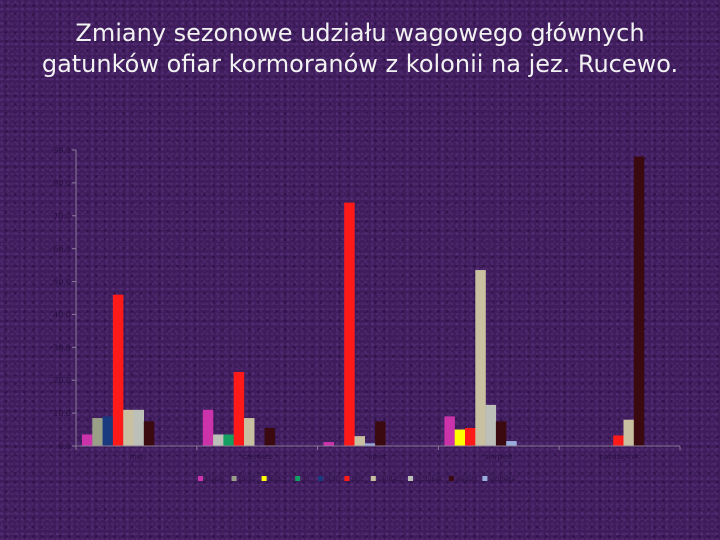 This screenshot has height=540, width=720. I want to click on bar-leszcz-sierpień, so click(460, 437).